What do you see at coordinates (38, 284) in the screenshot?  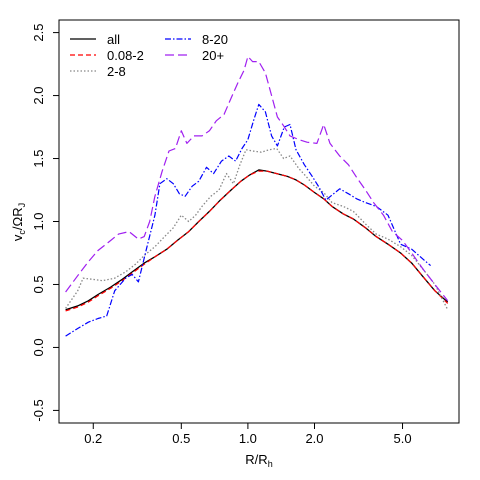 I see `y-tick-label: 0.5` at bounding box center [38, 284].